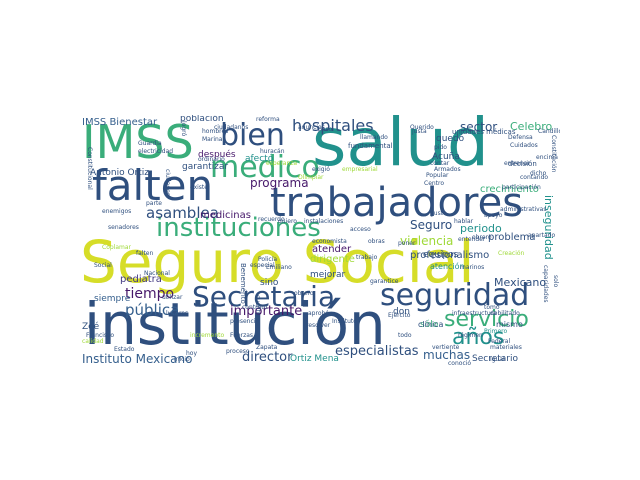 This screenshot has height=480, width=640. Describe the element at coordinates (264, 296) in the screenshot. I see `word: Secretaria` at that location.